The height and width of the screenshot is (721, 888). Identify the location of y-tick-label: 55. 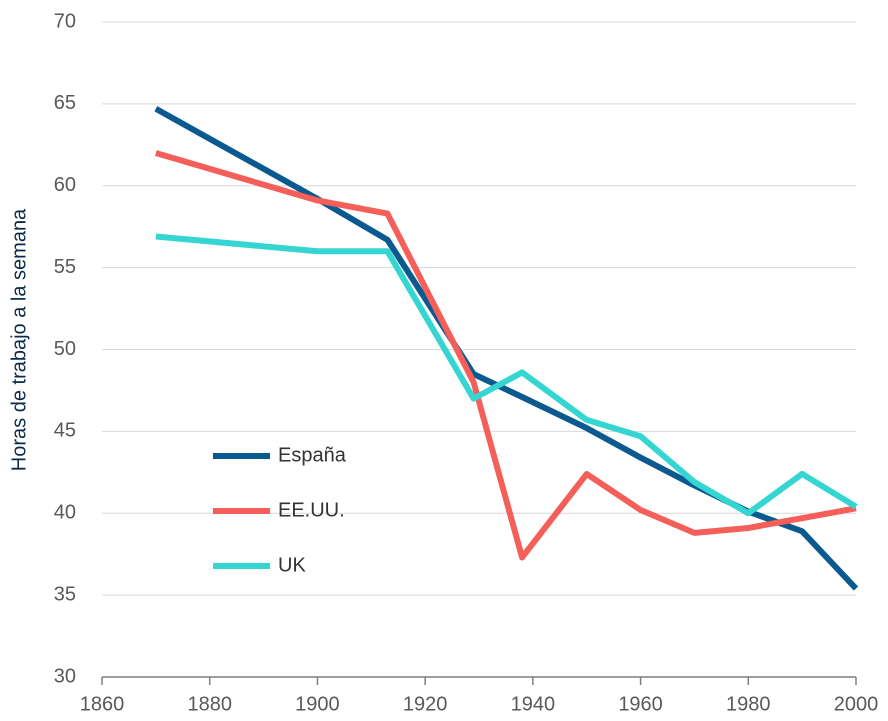
(65, 267).